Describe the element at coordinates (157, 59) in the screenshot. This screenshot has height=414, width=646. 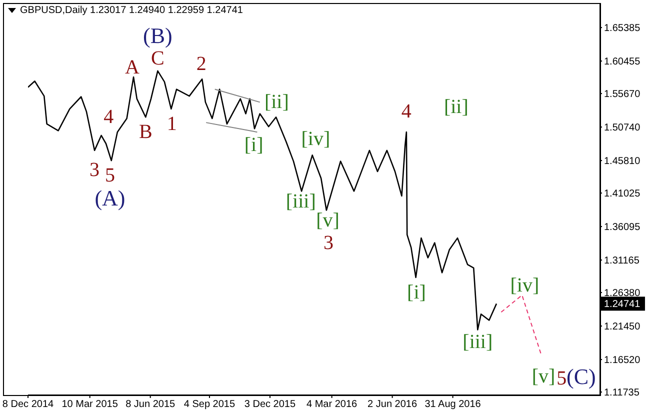
I see `annotation: C` at that location.